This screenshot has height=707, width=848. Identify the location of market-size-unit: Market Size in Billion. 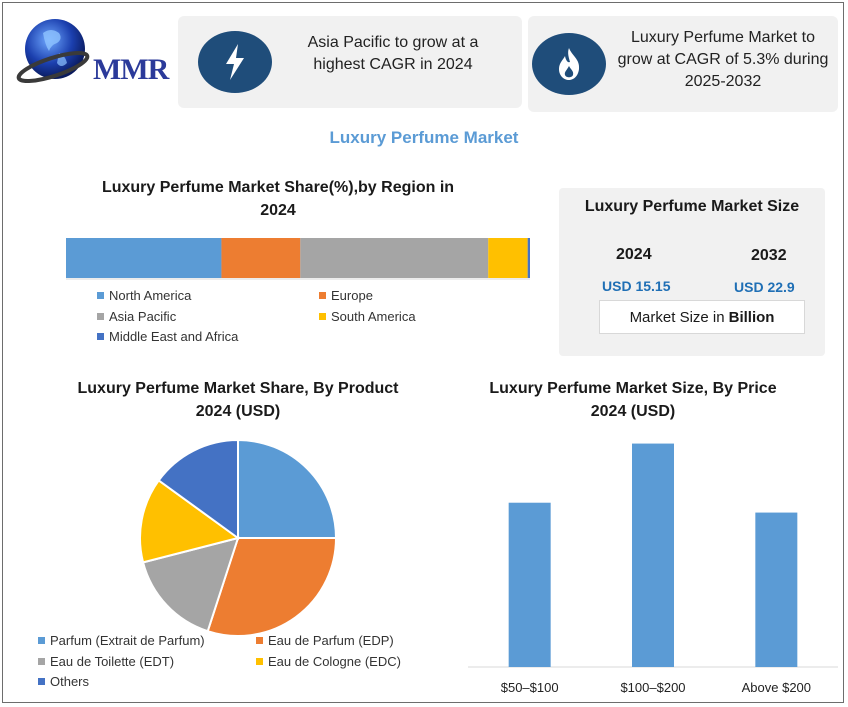
(702, 317).